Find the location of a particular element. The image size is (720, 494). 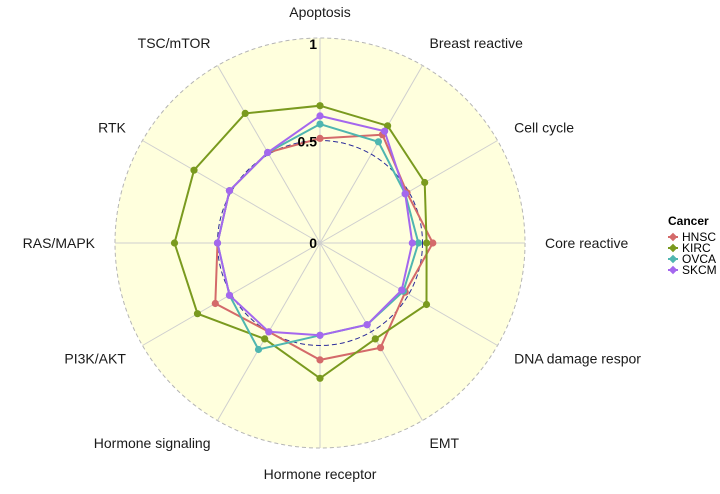

axis-label: Breast reactive is located at coordinates (477, 43).